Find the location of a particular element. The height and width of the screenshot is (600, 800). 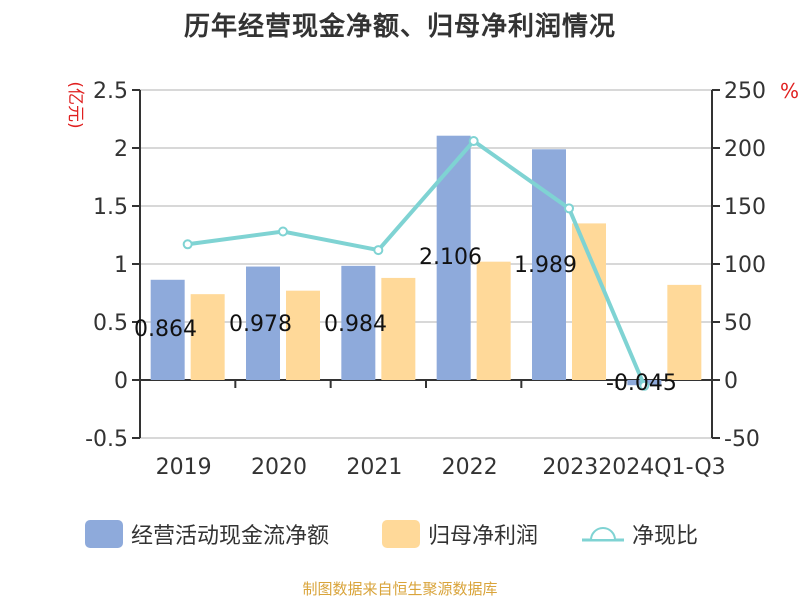

legend-item-netprofit: 归母净利润 is located at coordinates (460, 534).